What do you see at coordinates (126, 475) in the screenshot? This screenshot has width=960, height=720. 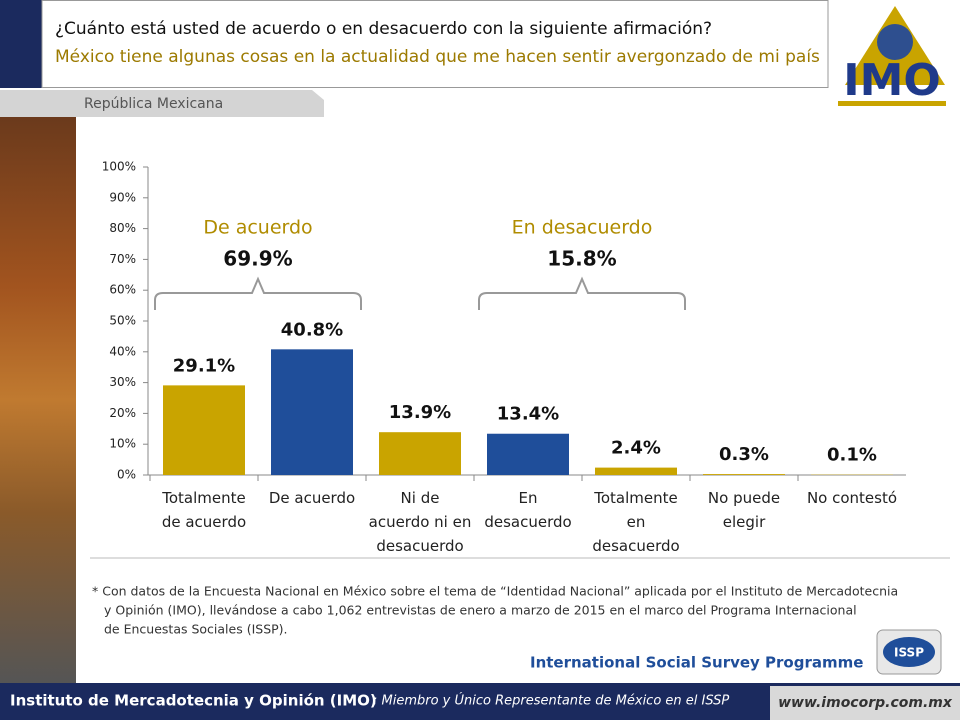 I see `y-tick-label: 0%` at bounding box center [126, 475].